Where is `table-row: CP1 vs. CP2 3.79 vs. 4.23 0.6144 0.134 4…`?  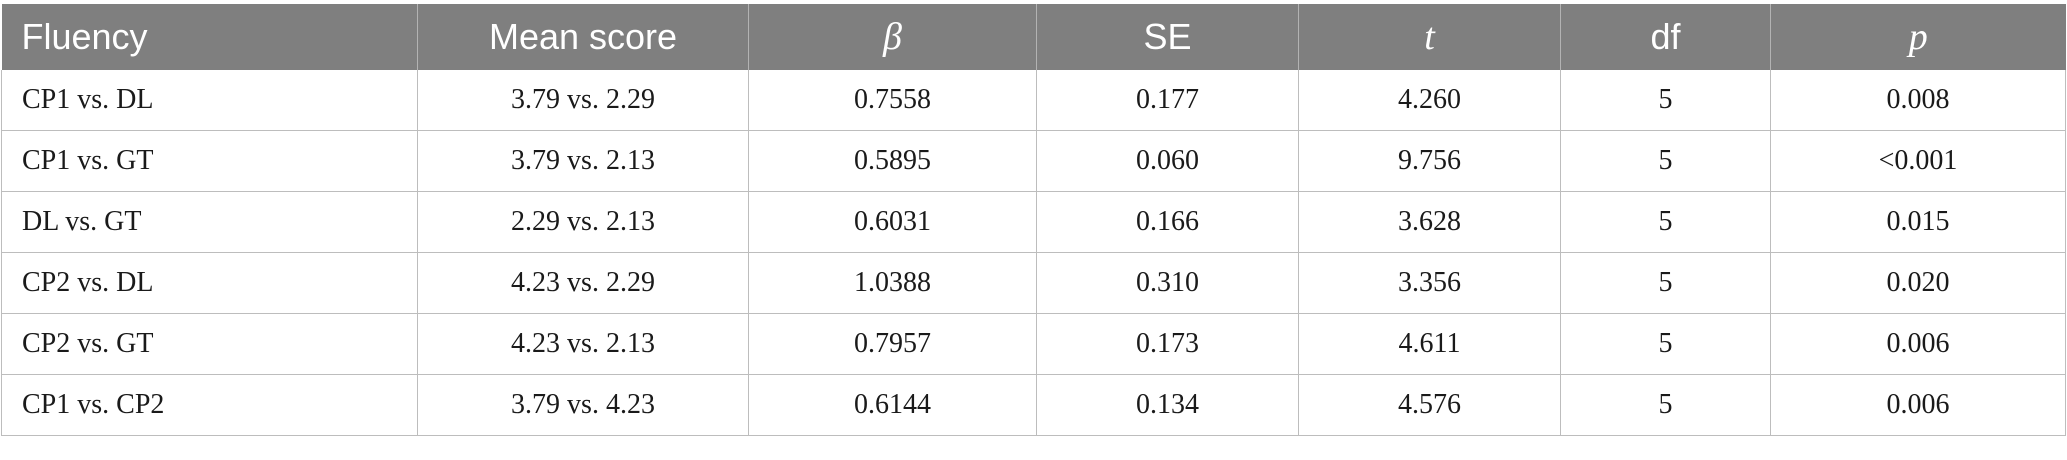
table-row: CP1 vs. CP2 3.79 vs. 4.23 0.6144 0.134 4… is located at coordinates (1033, 405).